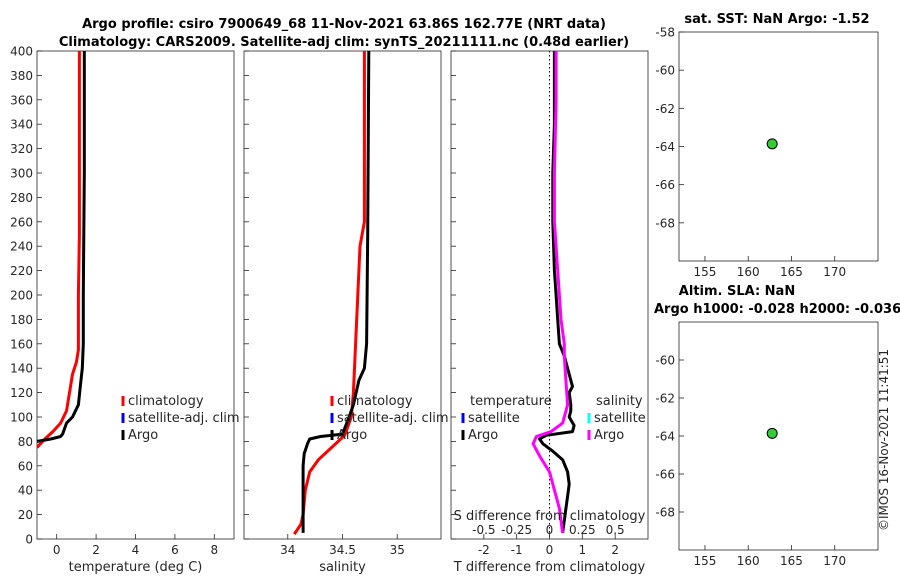 This screenshot has width=900, height=580. What do you see at coordinates (549, 567) in the screenshot?
I see `difference-t-xlabel: T difference from climatology` at bounding box center [549, 567].